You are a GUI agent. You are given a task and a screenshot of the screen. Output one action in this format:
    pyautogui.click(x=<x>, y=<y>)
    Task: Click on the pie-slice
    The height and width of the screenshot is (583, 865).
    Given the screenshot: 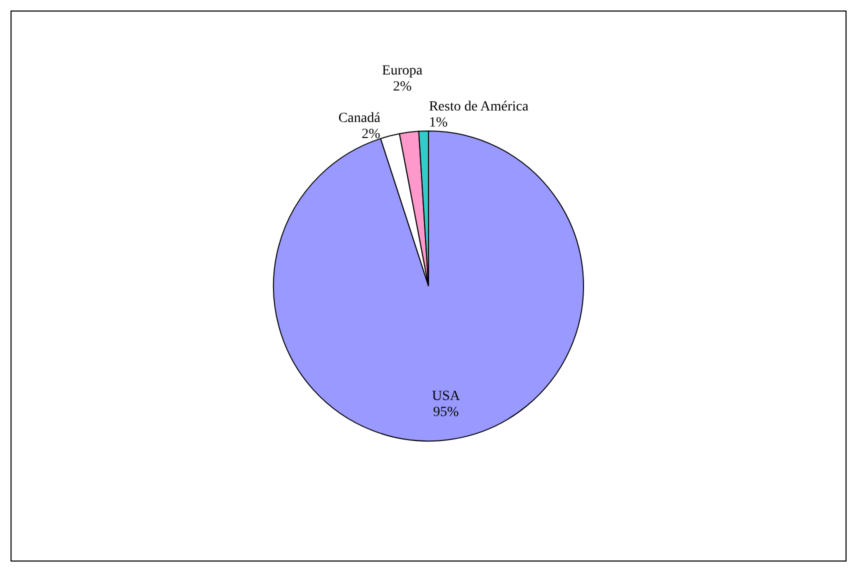 What is the action you would take?
    pyautogui.click(x=404, y=209)
    